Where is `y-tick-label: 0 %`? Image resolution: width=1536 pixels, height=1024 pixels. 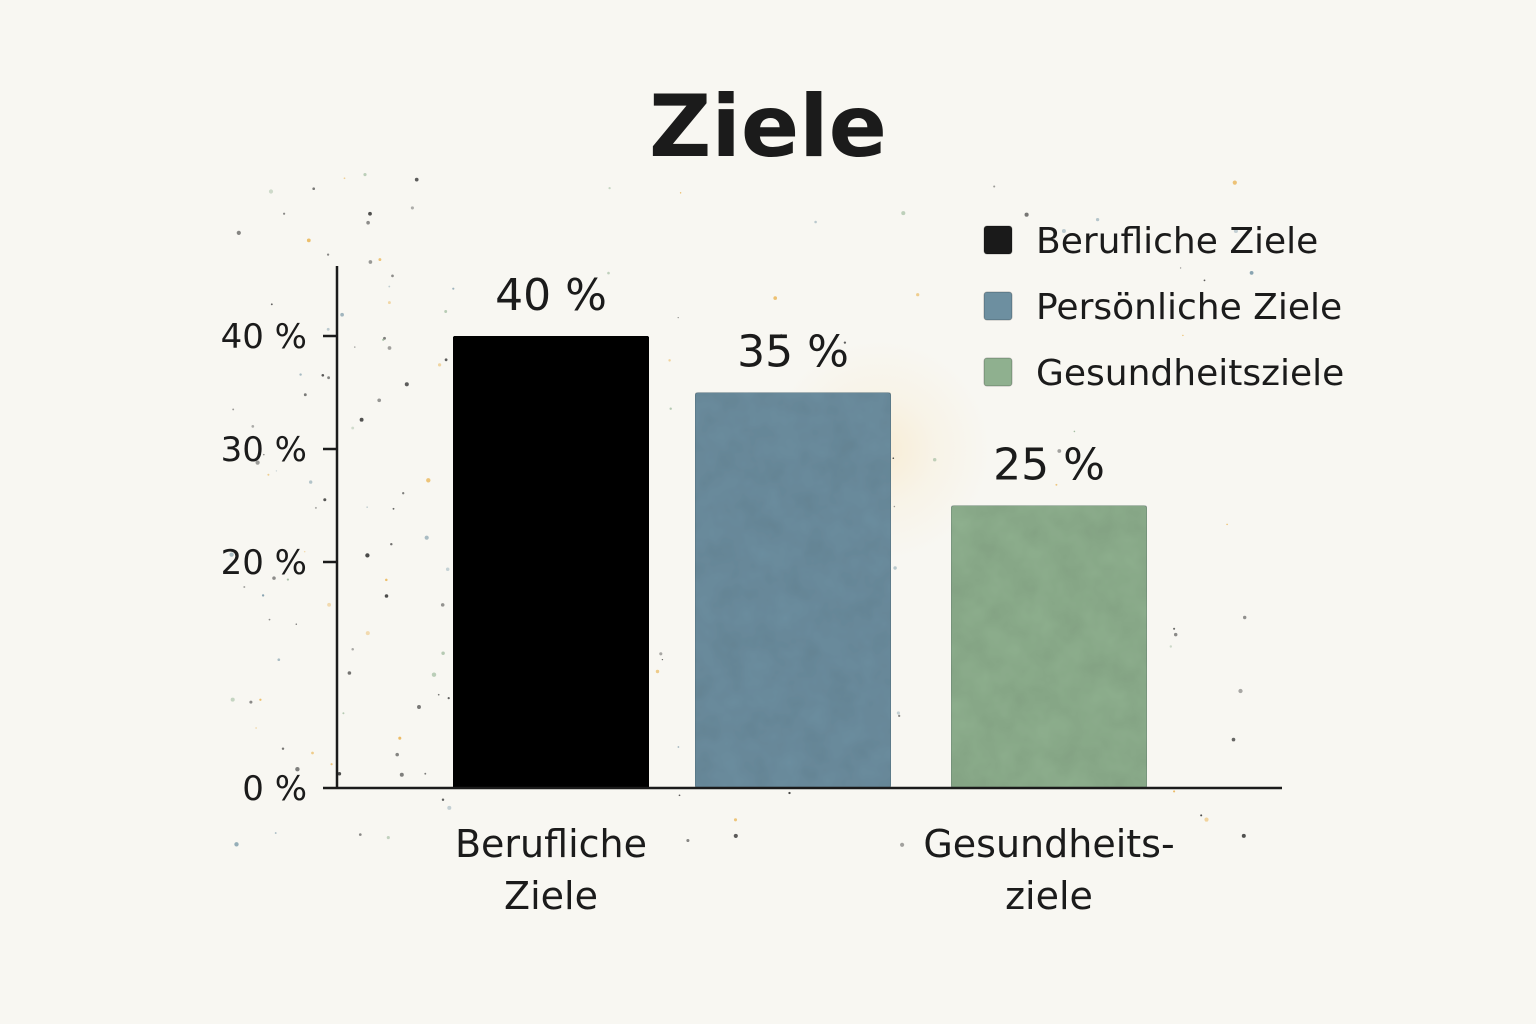
y-tick-label: 0 % is located at coordinates (274, 789).